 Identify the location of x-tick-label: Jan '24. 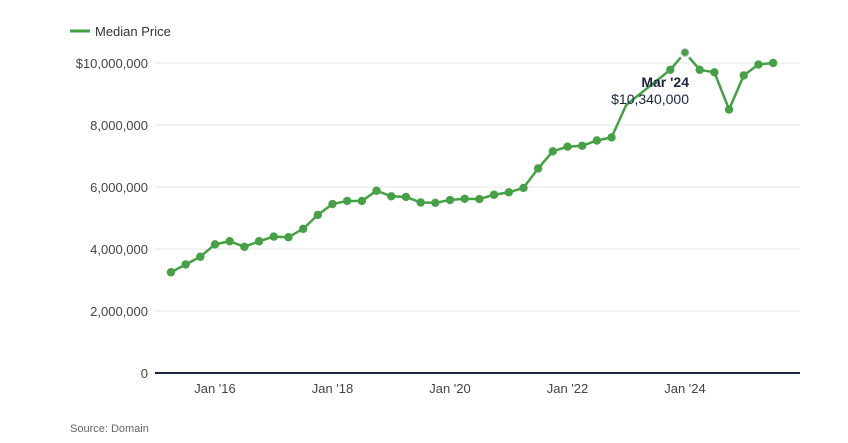
(685, 388).